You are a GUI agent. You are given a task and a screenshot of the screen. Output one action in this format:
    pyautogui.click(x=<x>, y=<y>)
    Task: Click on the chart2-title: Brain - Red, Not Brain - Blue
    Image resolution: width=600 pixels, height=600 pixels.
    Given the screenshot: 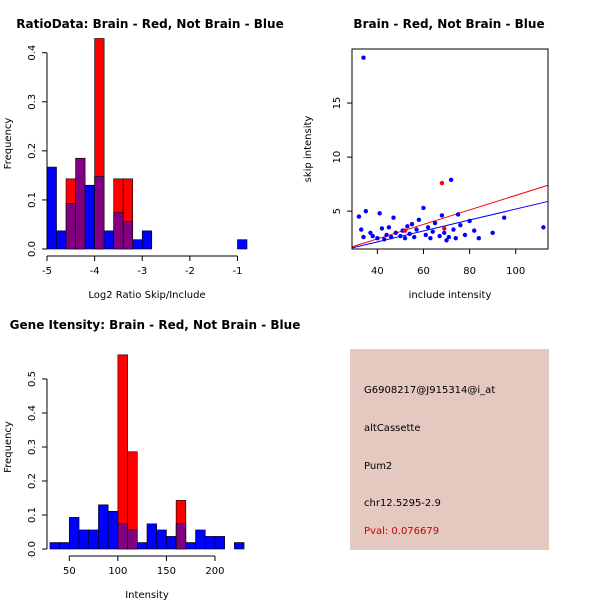 What is the action you would take?
    pyautogui.click(x=448, y=24)
    